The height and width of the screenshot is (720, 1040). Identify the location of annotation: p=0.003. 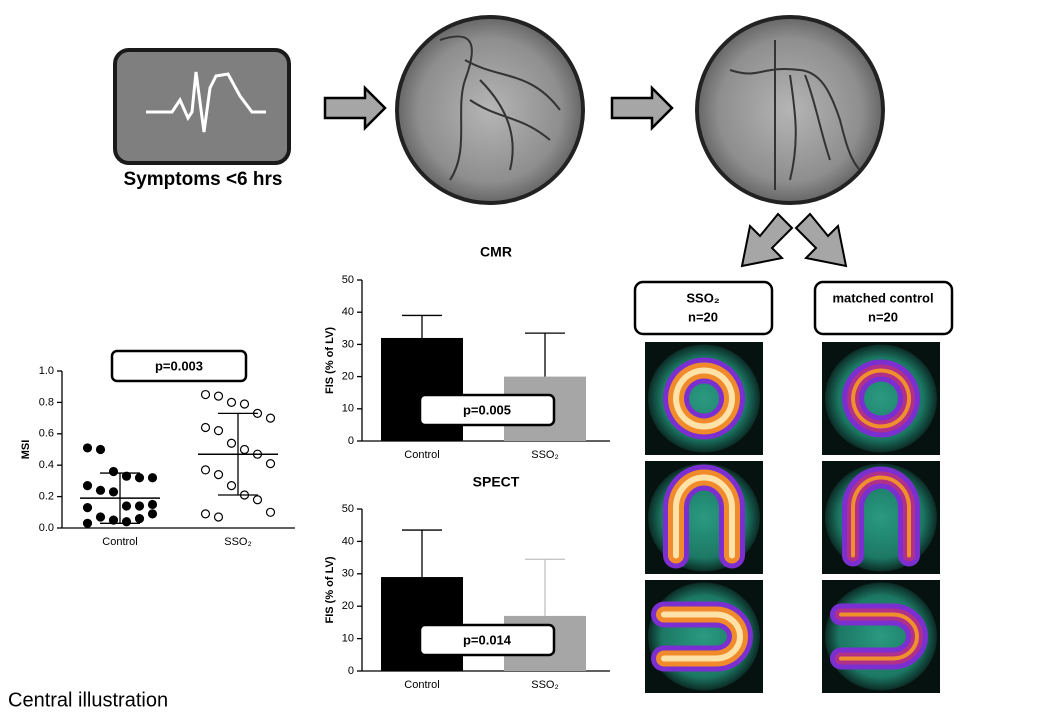
(179, 365).